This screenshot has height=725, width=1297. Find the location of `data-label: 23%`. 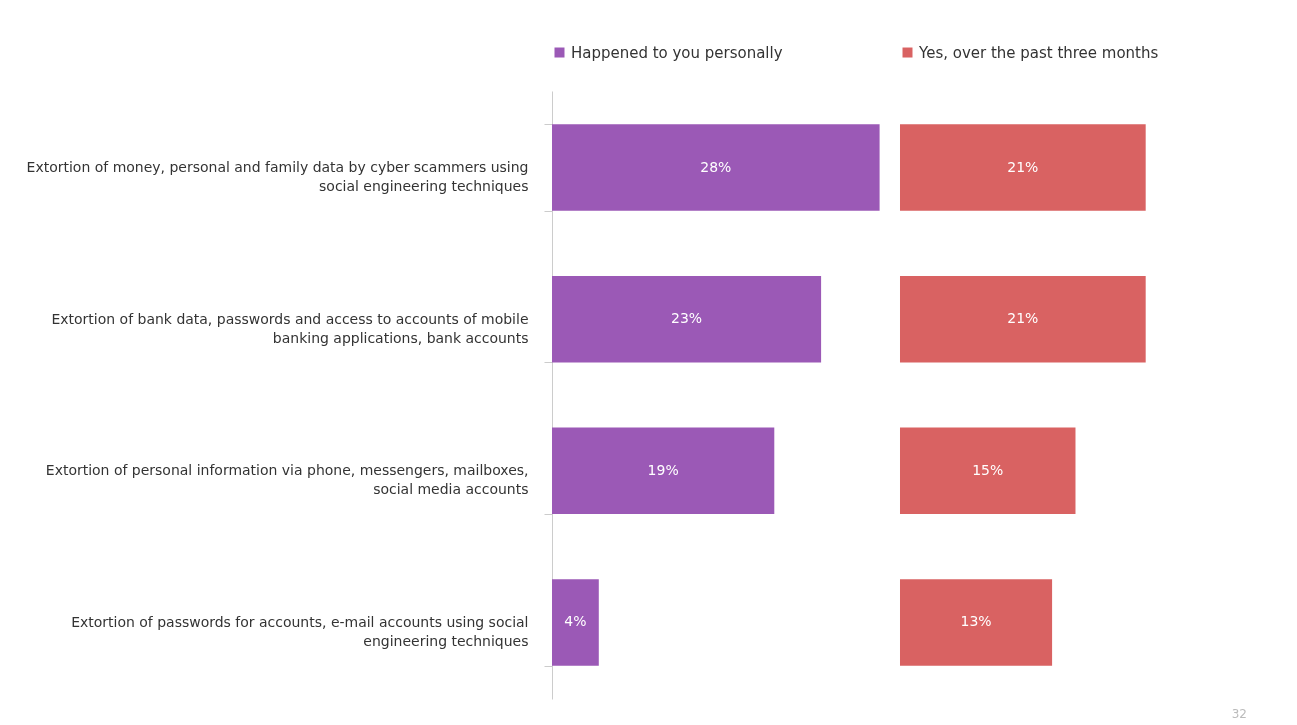

data-label: 23% is located at coordinates (687, 318).